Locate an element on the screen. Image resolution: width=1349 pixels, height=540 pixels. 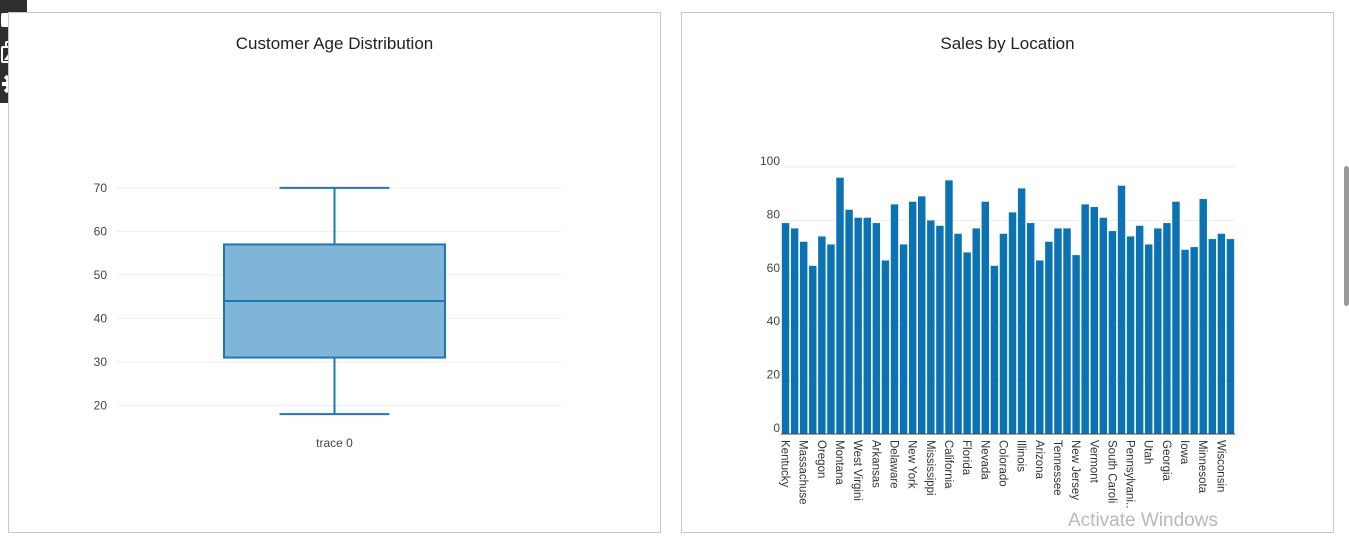
x-tick-label: Georgia is located at coordinates (1166, 461).